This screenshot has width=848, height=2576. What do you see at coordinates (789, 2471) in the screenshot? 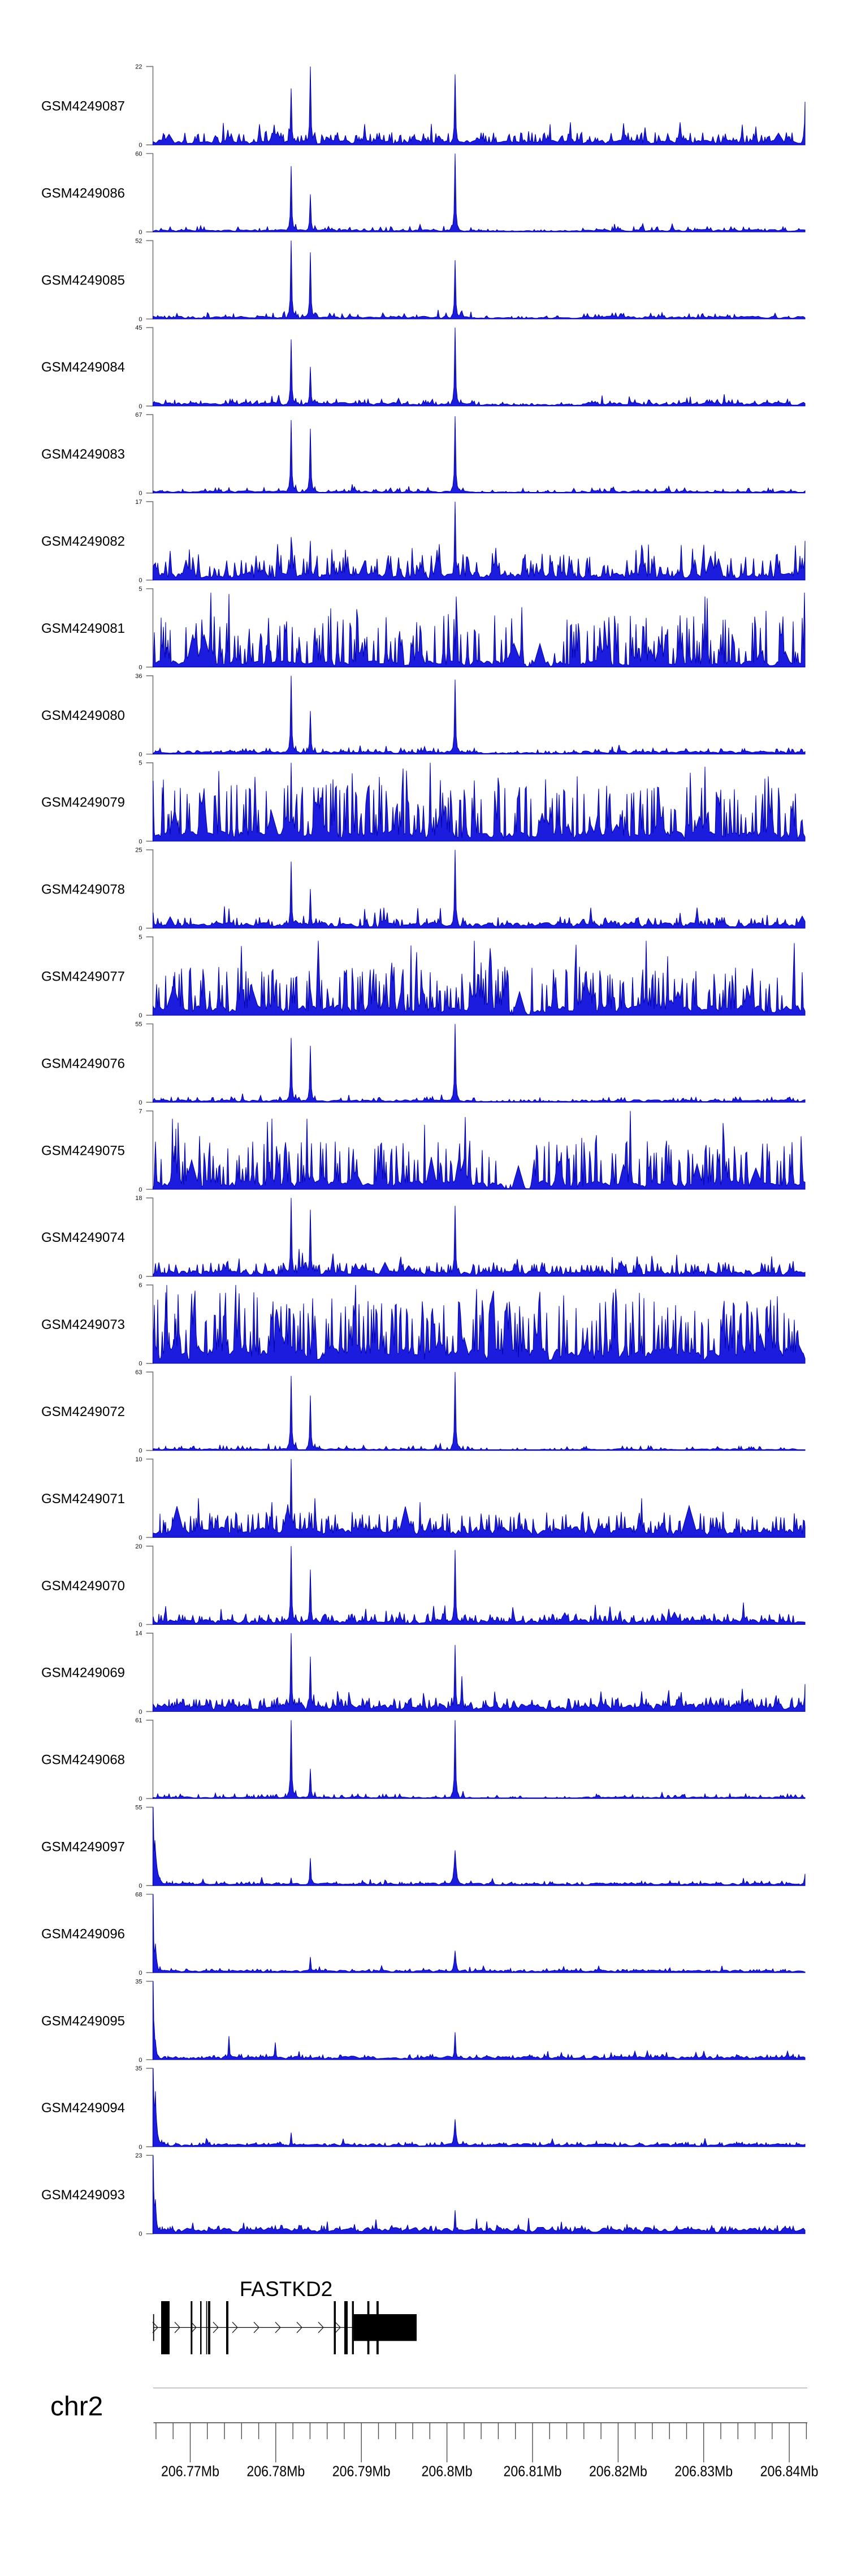
I see `svg-text: 206.84Mb` at bounding box center [789, 2471].